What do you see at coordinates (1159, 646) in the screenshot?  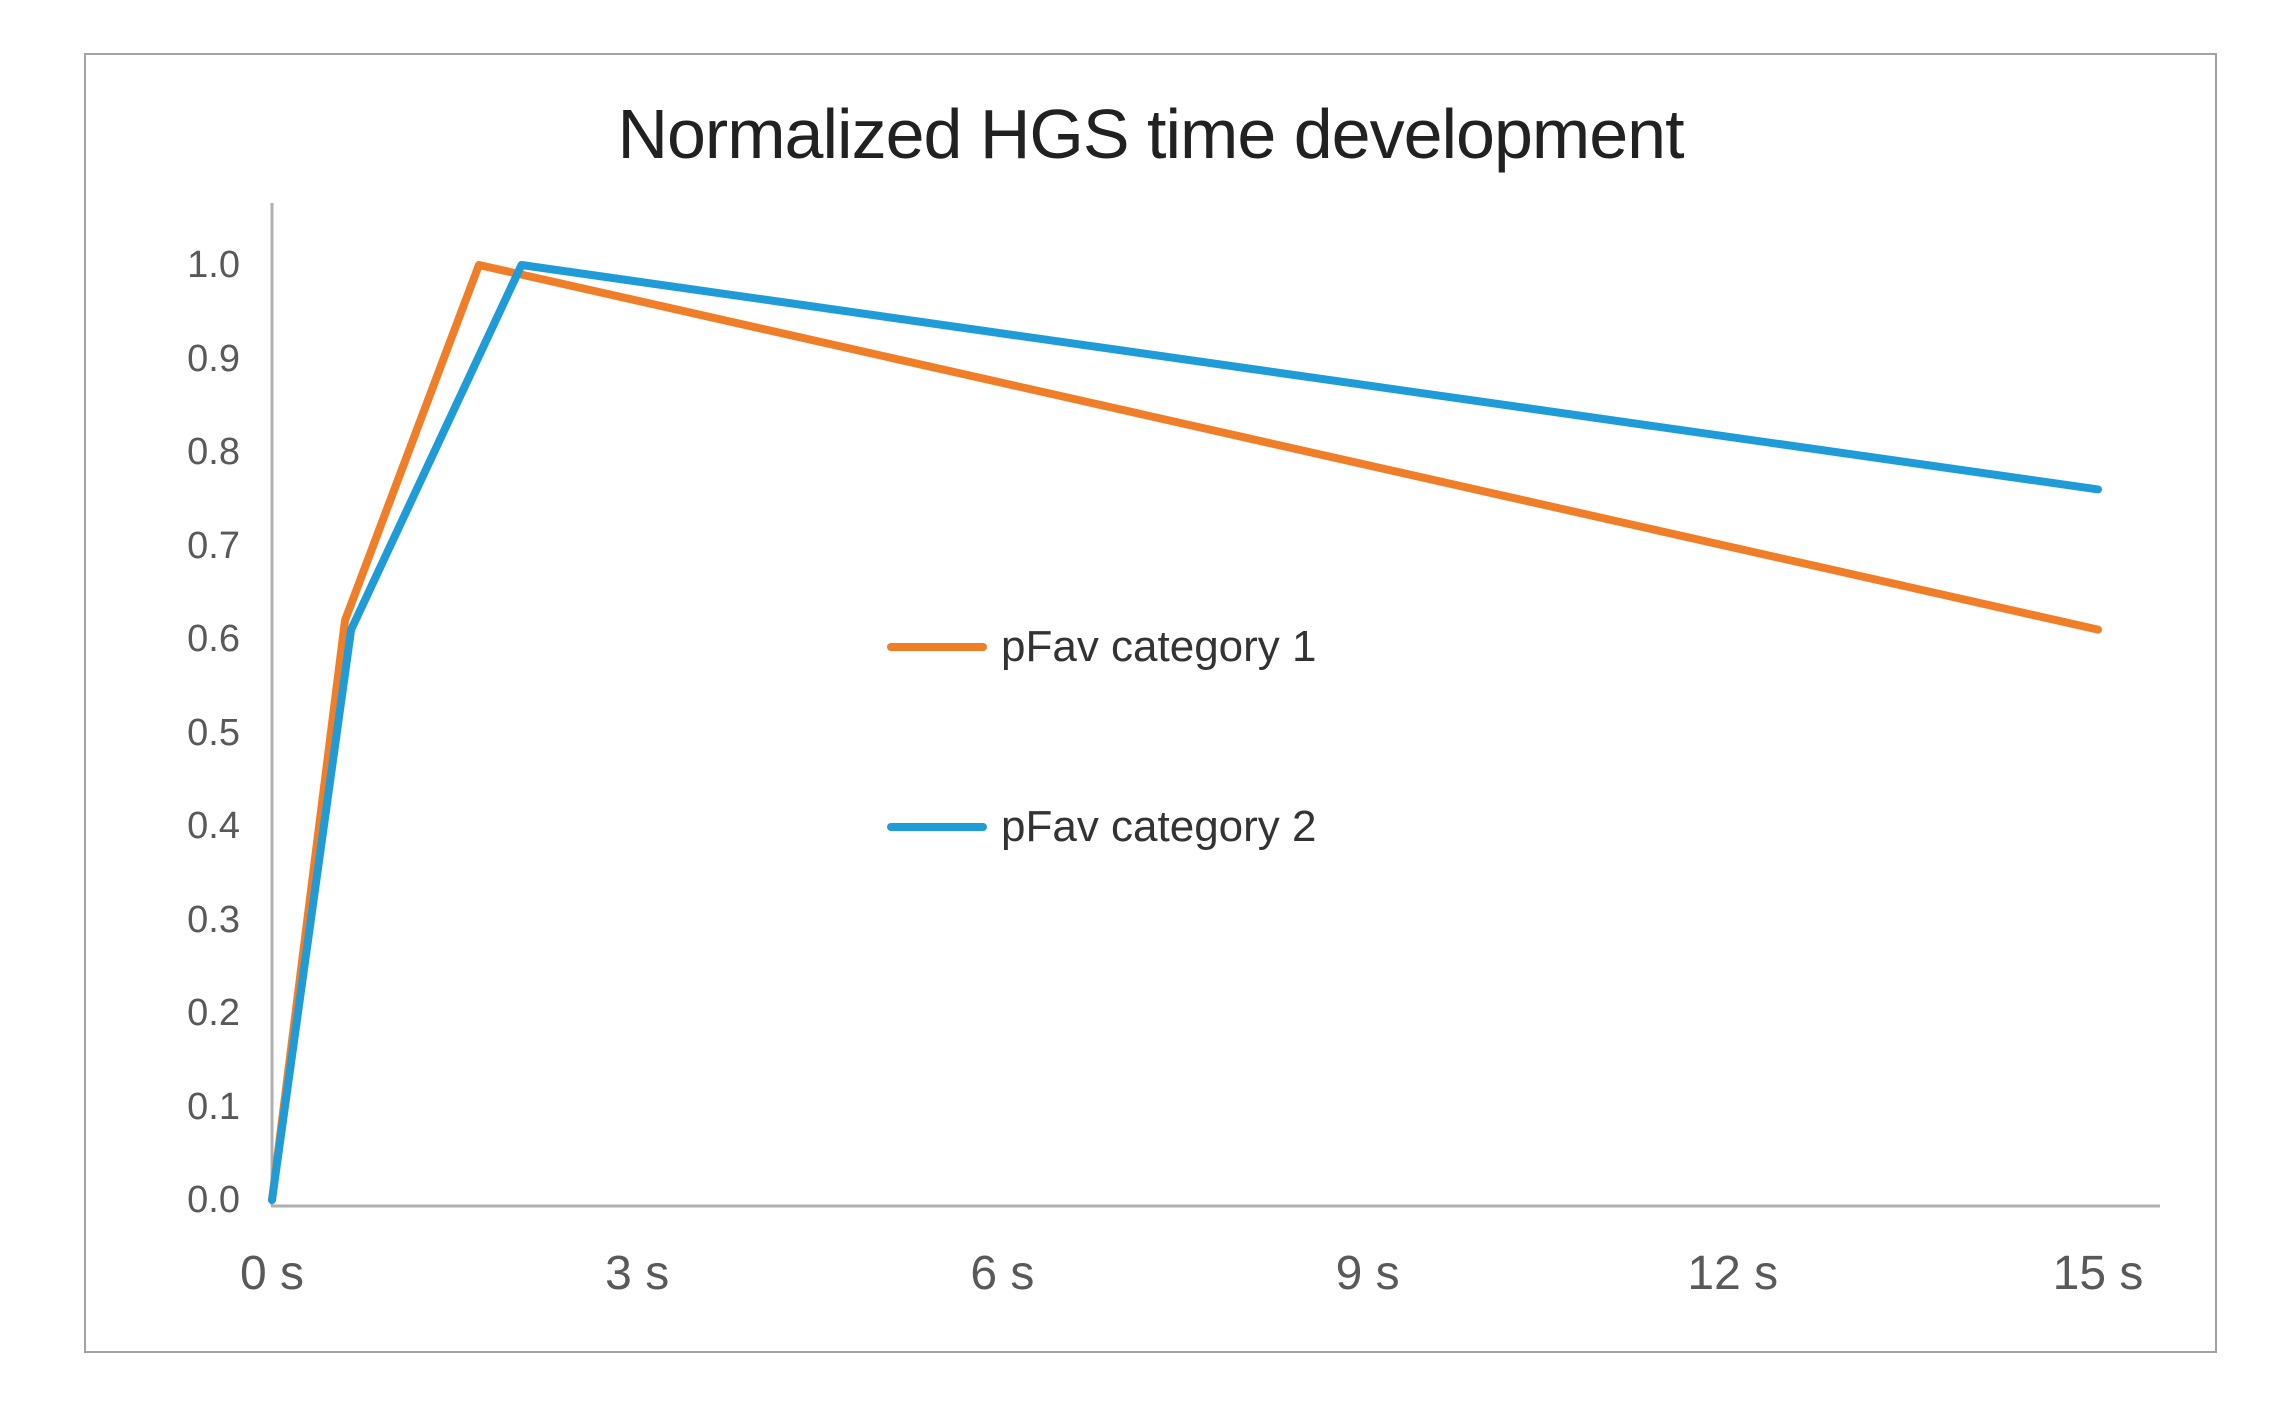 I see `legend-label: pFav category 1` at bounding box center [1159, 646].